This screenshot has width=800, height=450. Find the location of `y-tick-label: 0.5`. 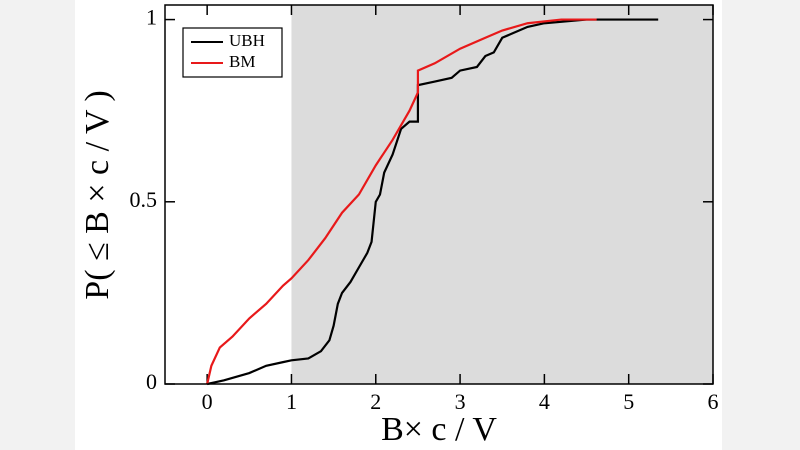

y-tick-label: 0.5 is located at coordinates (144, 199).